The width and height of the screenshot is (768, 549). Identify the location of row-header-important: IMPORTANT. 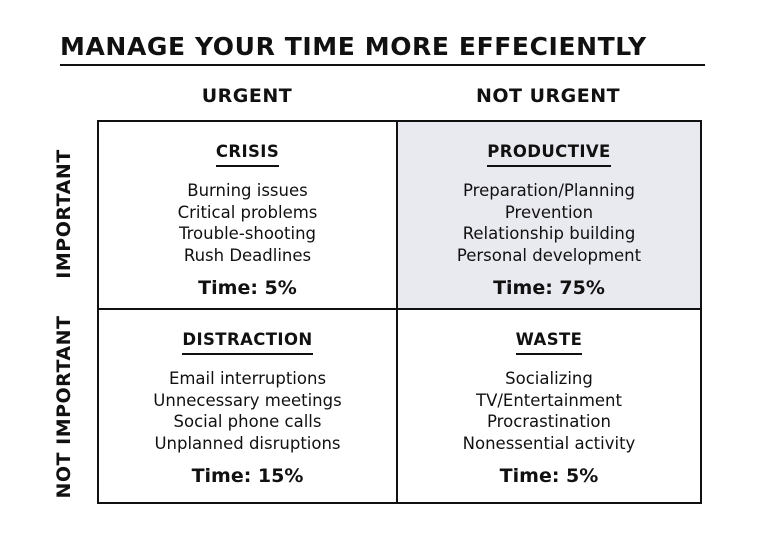
(64, 214).